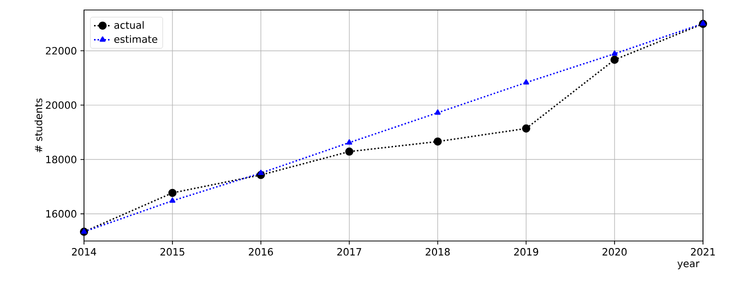  What do you see at coordinates (614, 252) in the screenshot?
I see `x-tick-label: 2020` at bounding box center [614, 252].